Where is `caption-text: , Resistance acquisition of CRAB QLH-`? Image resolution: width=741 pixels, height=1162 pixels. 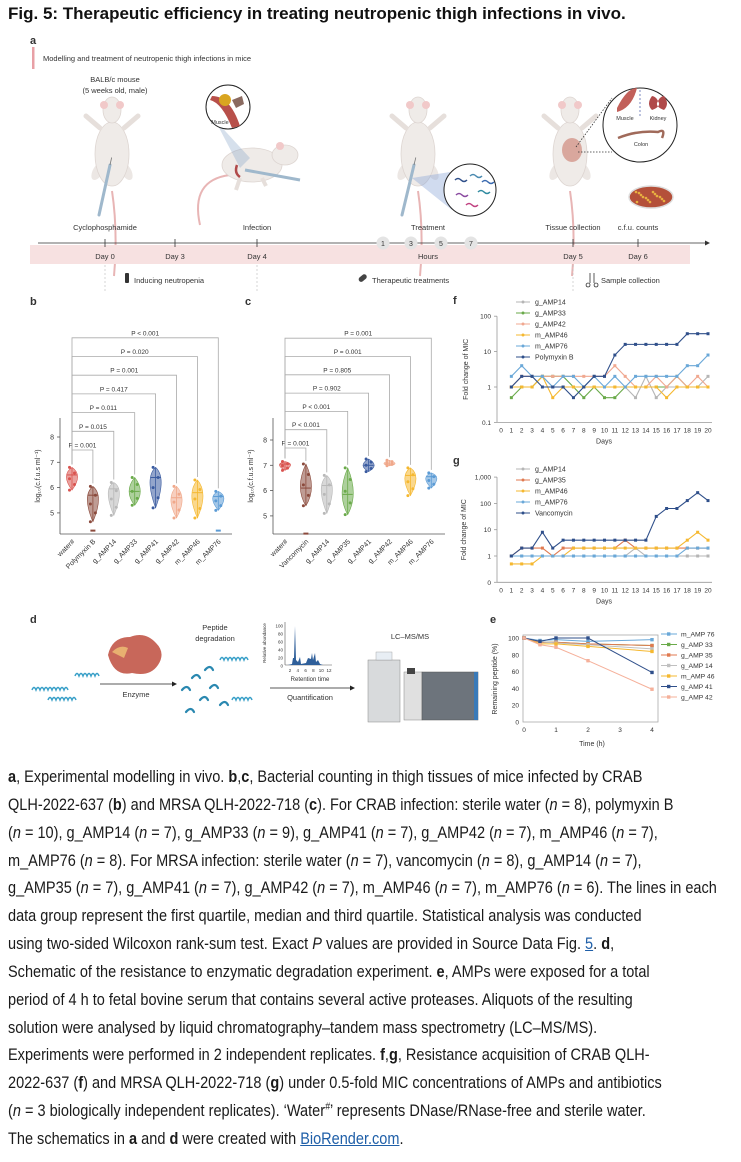 caption-text: , Resistance acquisition of CRAB QLH- is located at coordinates (523, 1055).